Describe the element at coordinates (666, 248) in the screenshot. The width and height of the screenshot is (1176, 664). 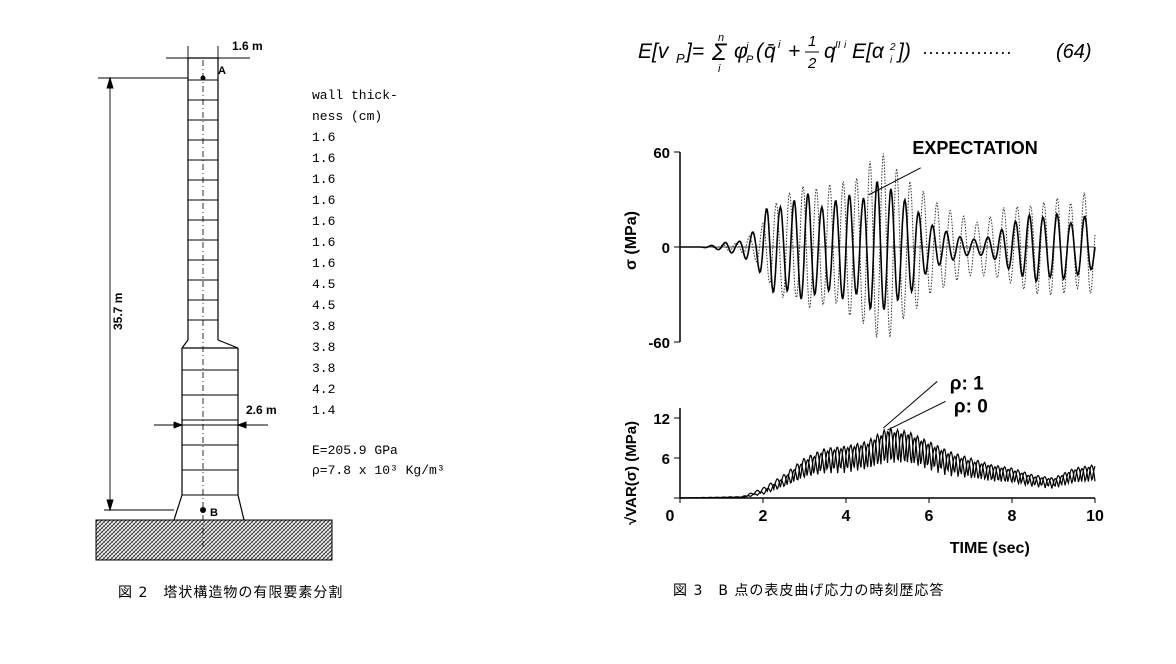
I see `sigma-y-tick-label: 0` at that location.